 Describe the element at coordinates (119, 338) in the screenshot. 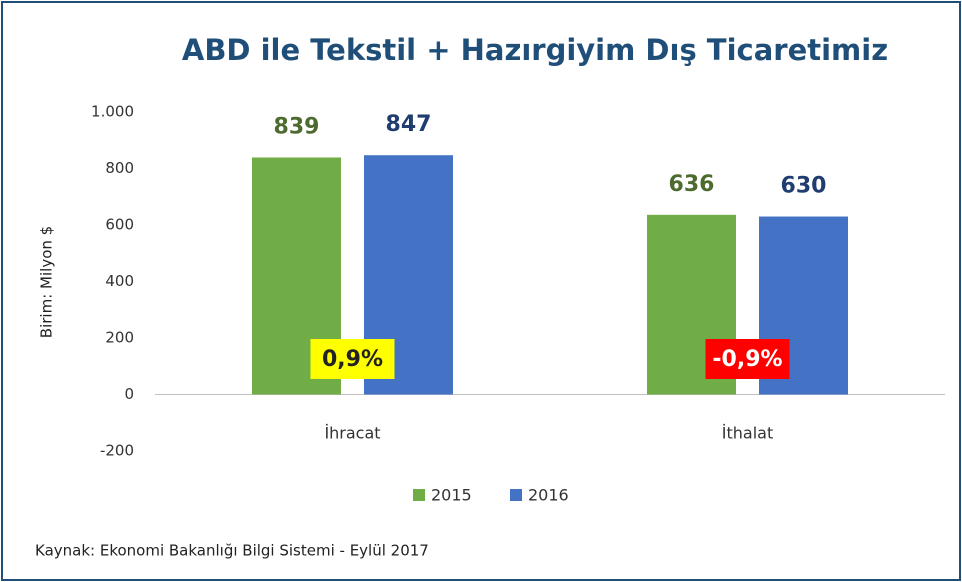

I see `y-tick-label: 200` at that location.